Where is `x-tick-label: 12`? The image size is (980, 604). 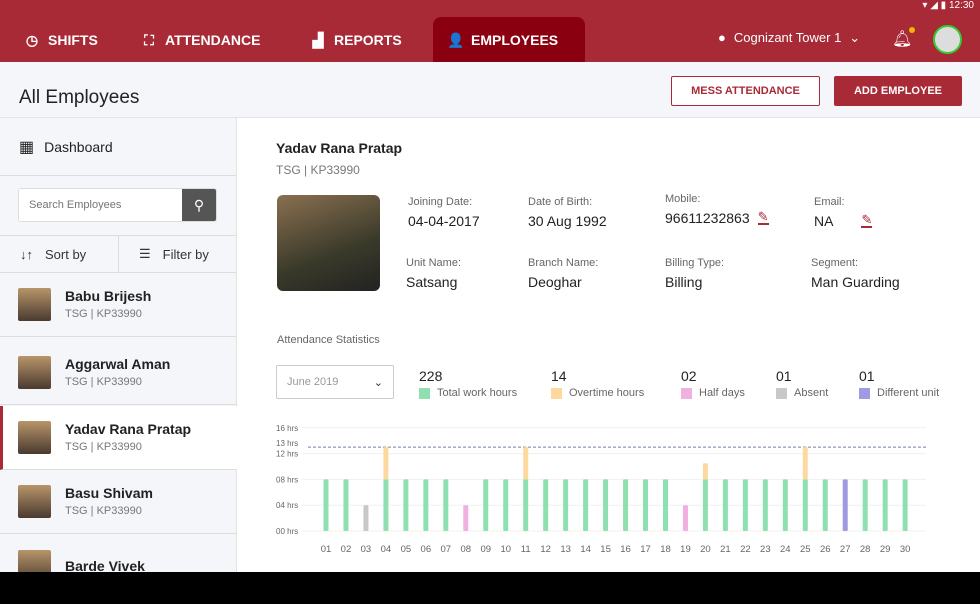
x-tick-label: 12 is located at coordinates (545, 549).